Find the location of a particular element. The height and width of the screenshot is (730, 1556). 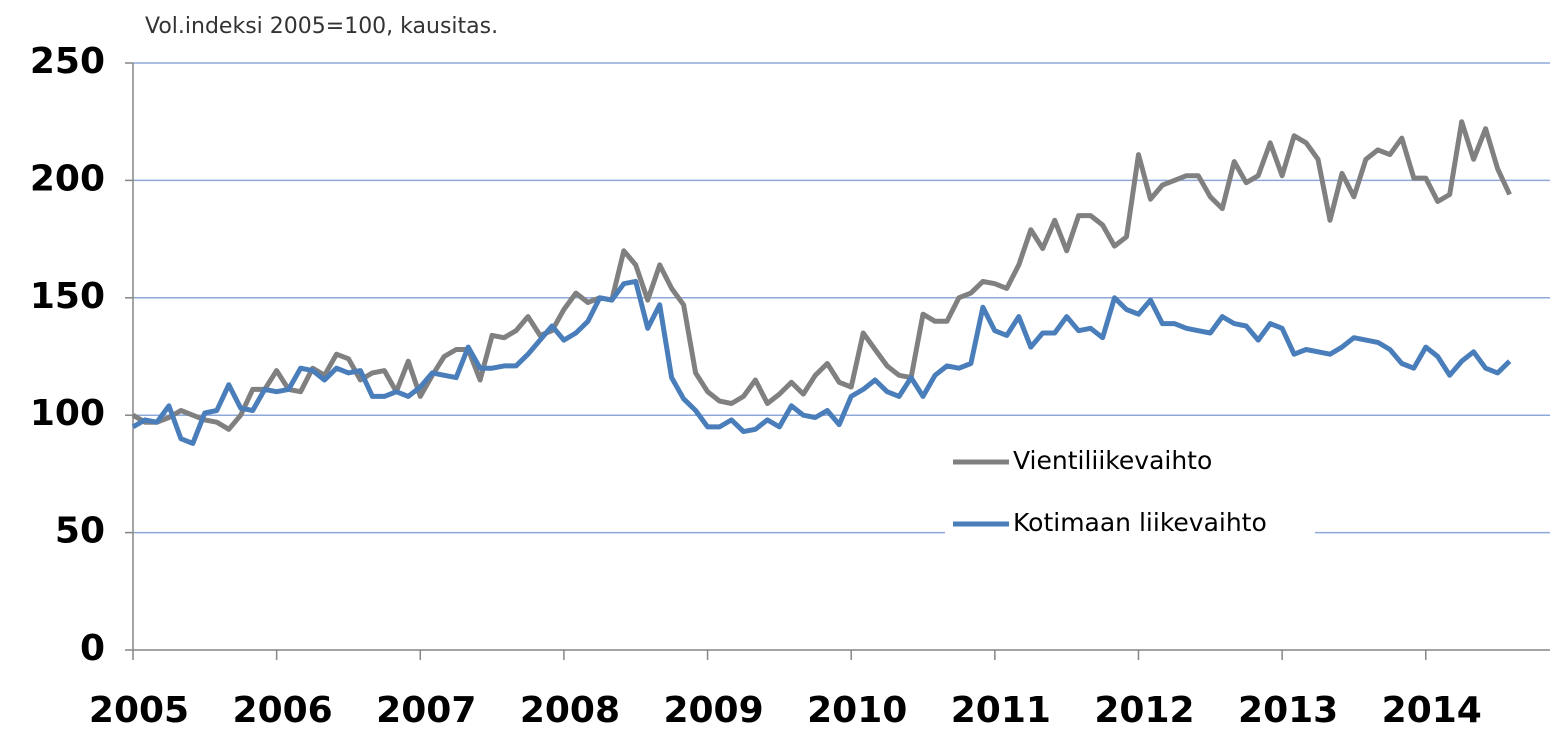

y-tick-label: 100 is located at coordinates (67, 413).